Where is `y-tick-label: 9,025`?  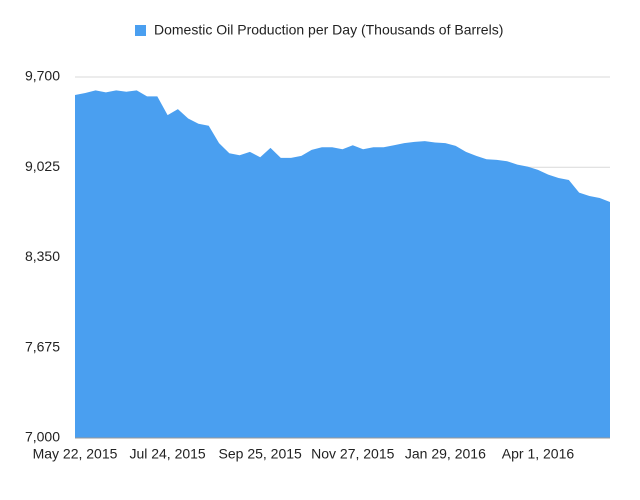 y-tick-label: 9,025 is located at coordinates (42, 166).